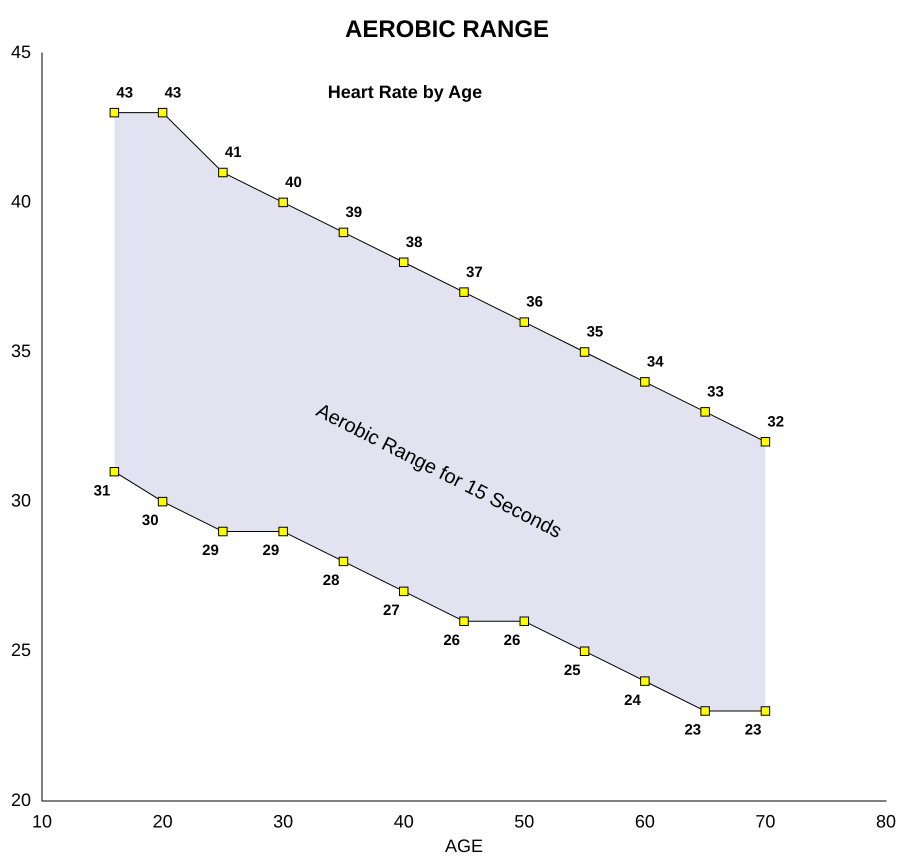  Describe the element at coordinates (102, 491) in the screenshot. I see `data-label: 31` at that location.